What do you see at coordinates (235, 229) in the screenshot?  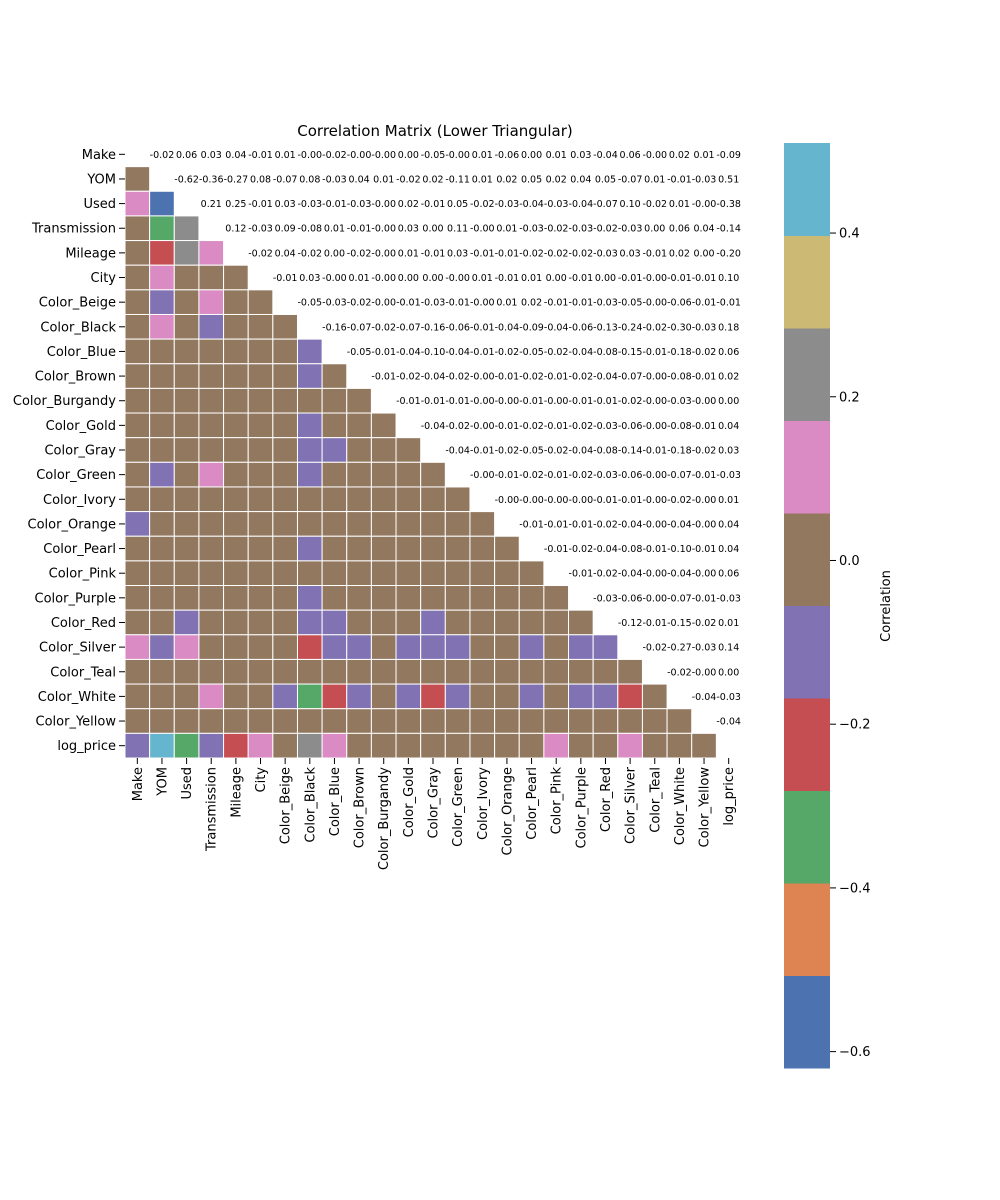 I see `heatmap-value-label: 0.12` at bounding box center [235, 229].